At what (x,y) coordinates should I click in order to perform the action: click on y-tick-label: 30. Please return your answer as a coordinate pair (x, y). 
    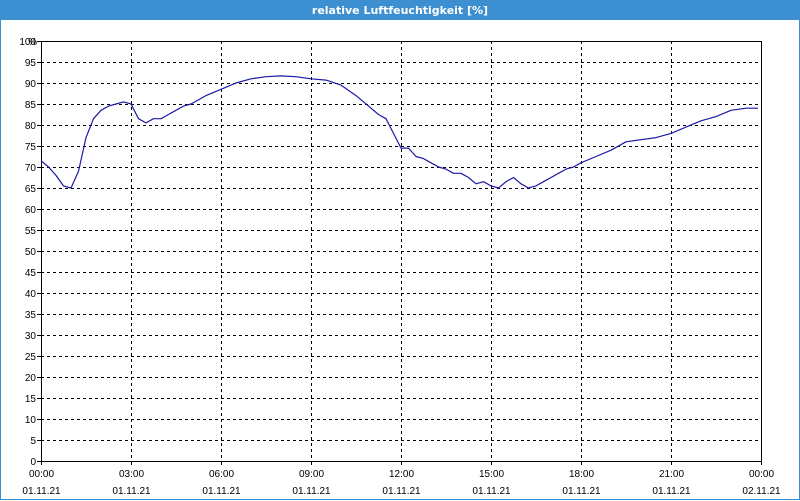
    Looking at the image, I should click on (31, 336).